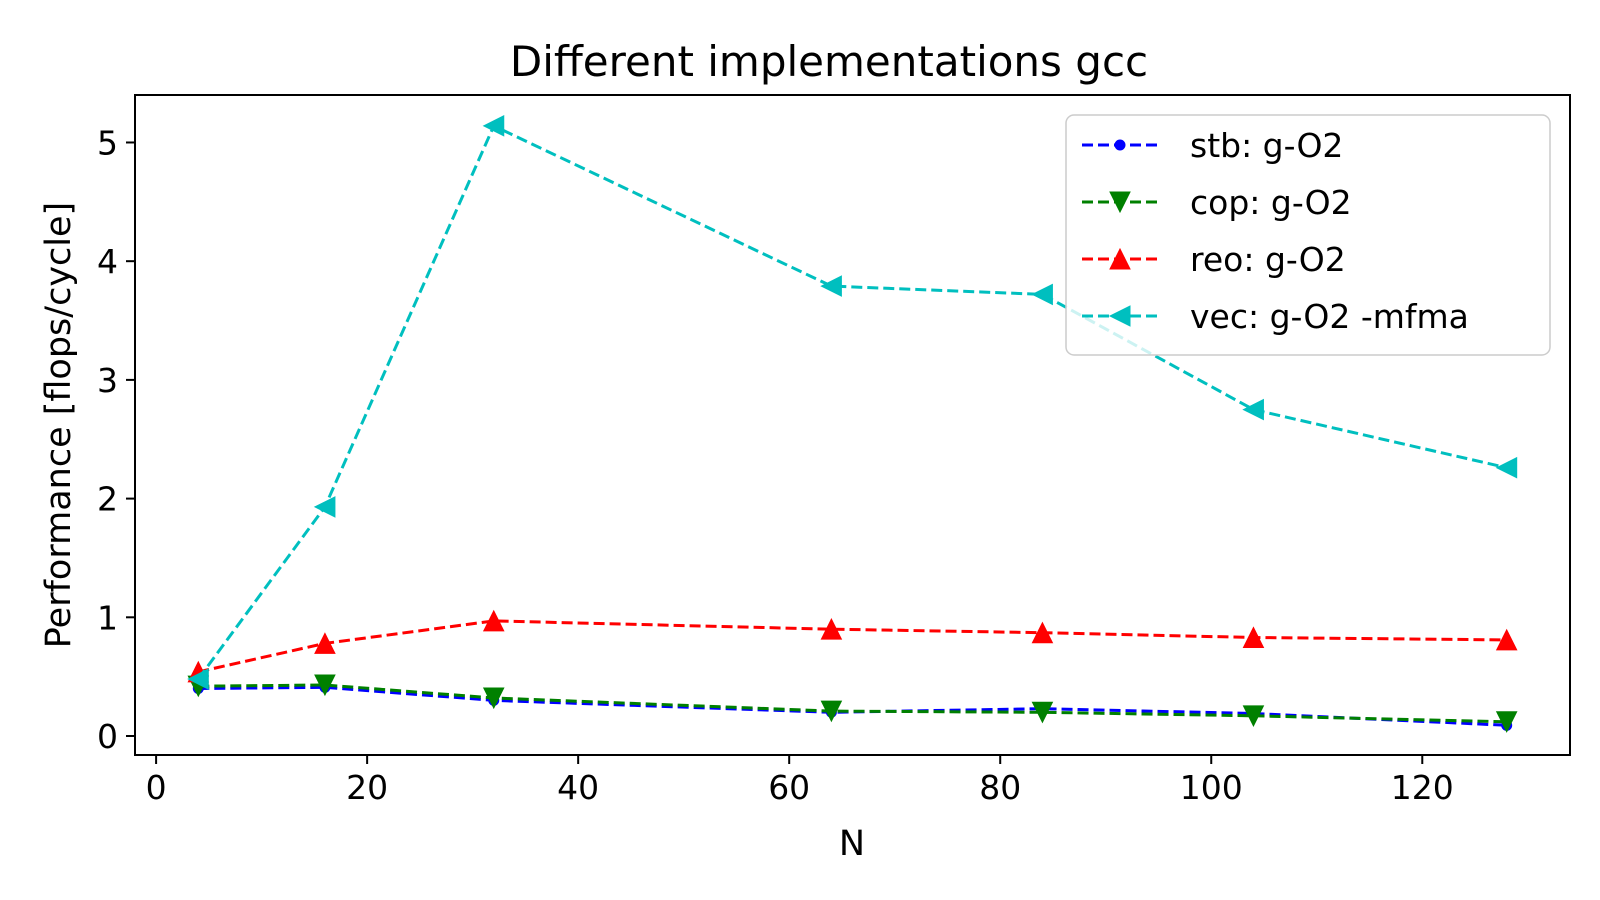 The image size is (1600, 900). Describe the element at coordinates (107, 380) in the screenshot. I see `y-tick-label: 3` at that location.